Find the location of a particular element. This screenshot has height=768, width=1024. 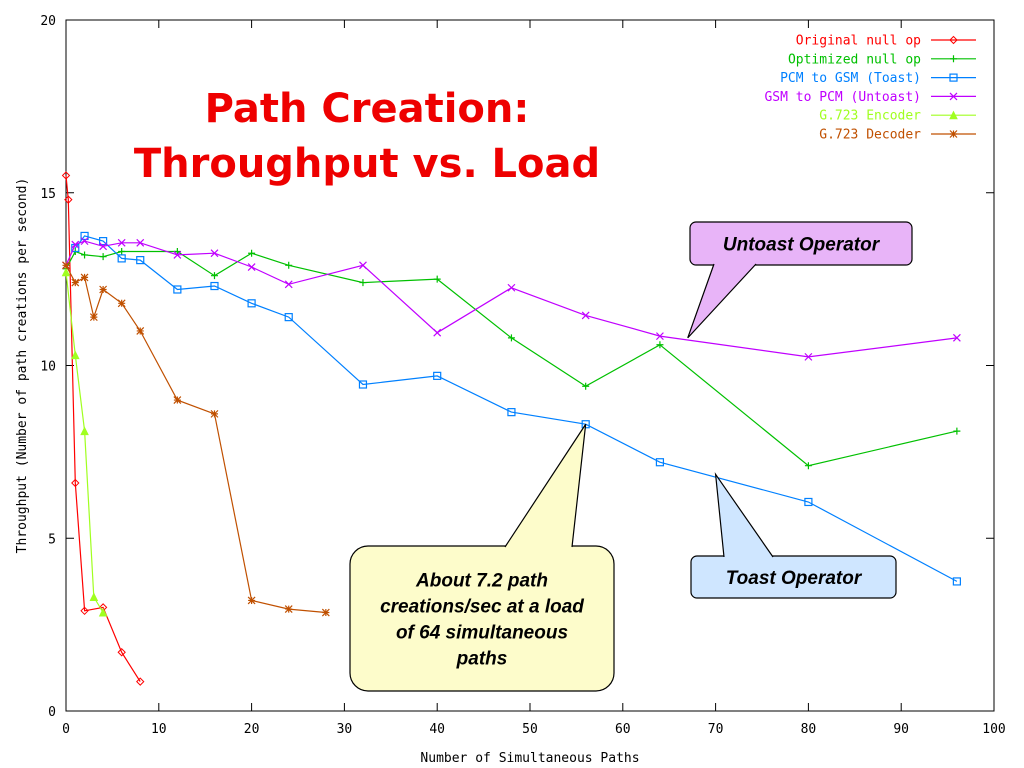

y-tick-label: 5 is located at coordinates (52, 539).